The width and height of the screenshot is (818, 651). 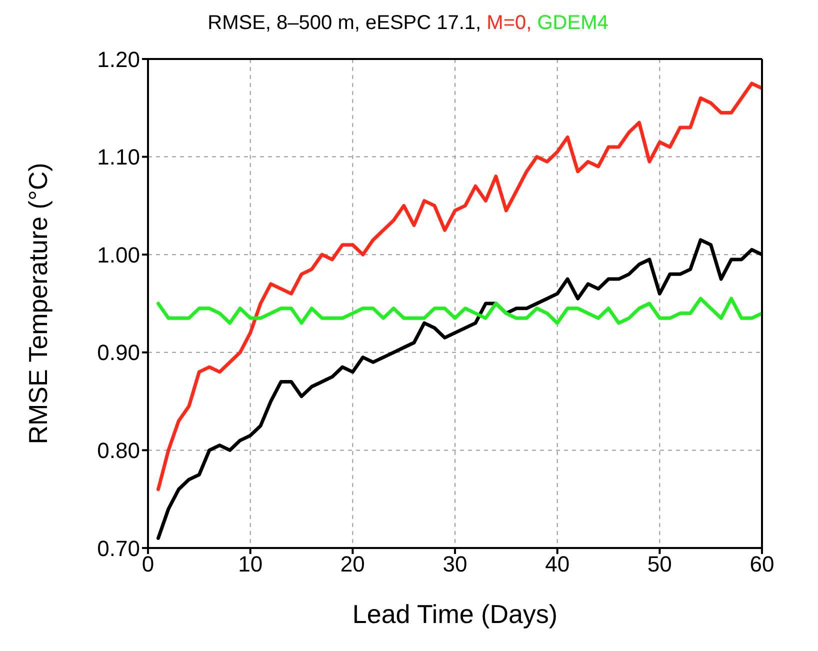 I want to click on chart-title: RMSE, 8–500 m,, so click(x=284, y=23).